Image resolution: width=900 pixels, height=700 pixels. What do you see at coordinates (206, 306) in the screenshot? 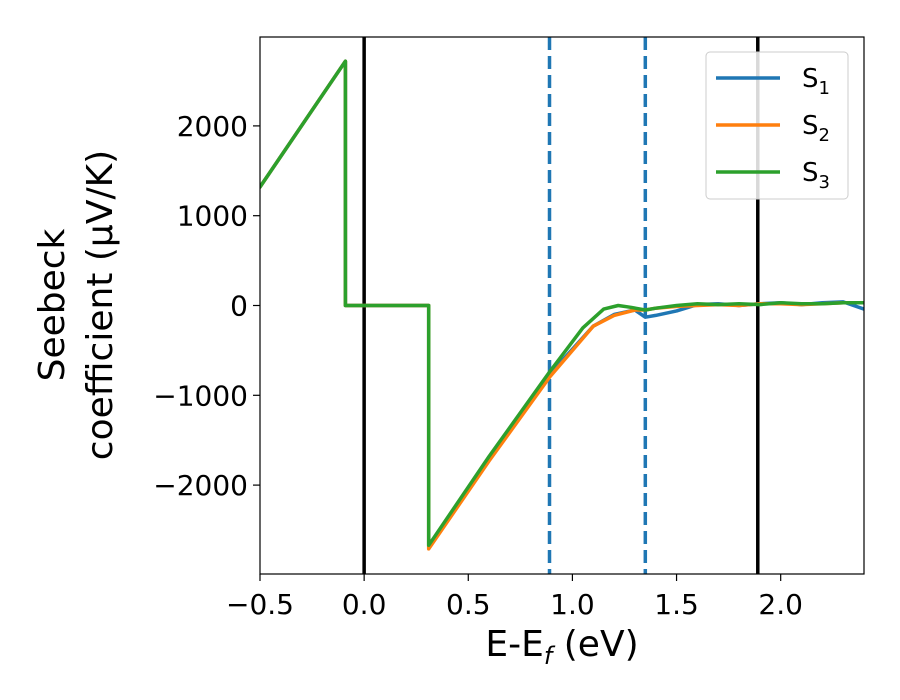
I see `y-axis-ticks: 2000 1000 0 −1000 −2000` at bounding box center [206, 306].